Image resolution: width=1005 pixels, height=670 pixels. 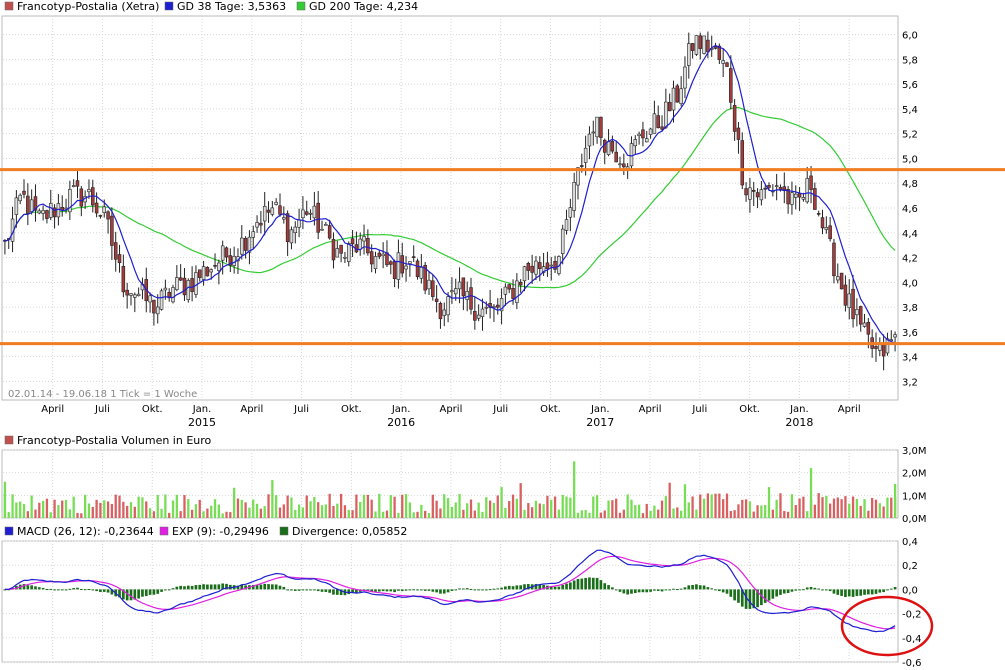 I want to click on macd-y-tick: 0,2, so click(x=910, y=566).